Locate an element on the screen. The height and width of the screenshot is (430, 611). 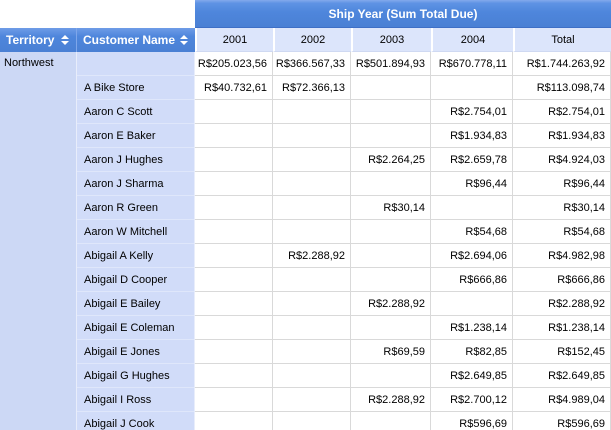
customer-name-cell: Abigail G Hughes is located at coordinates (136, 376).